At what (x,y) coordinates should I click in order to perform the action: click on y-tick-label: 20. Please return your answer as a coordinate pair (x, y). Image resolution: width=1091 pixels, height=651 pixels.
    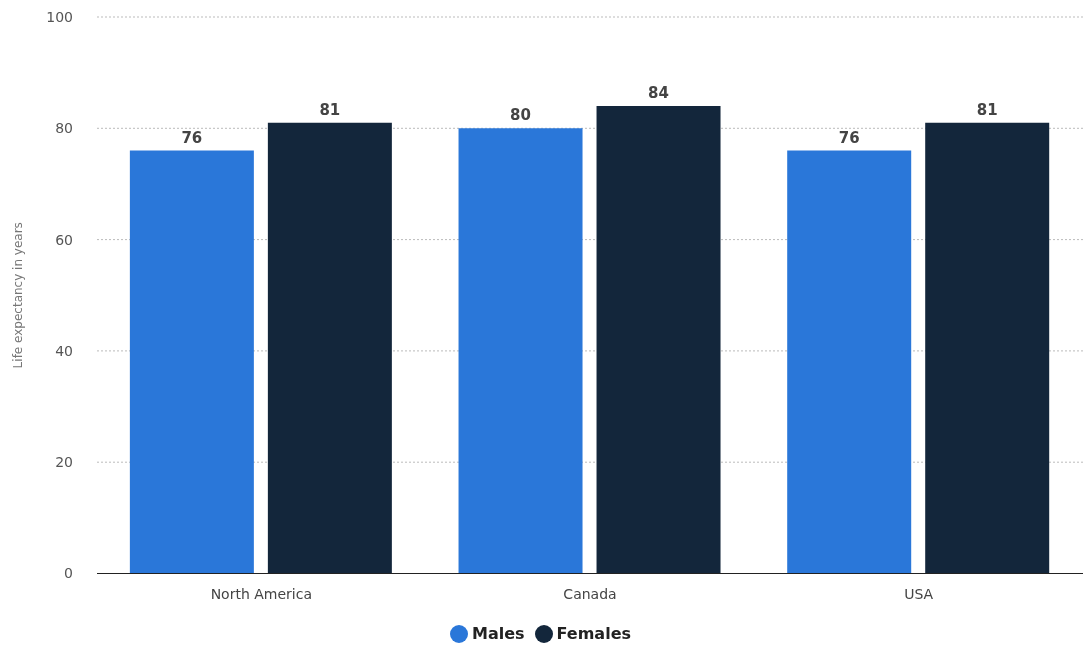
    Looking at the image, I should click on (64, 462).